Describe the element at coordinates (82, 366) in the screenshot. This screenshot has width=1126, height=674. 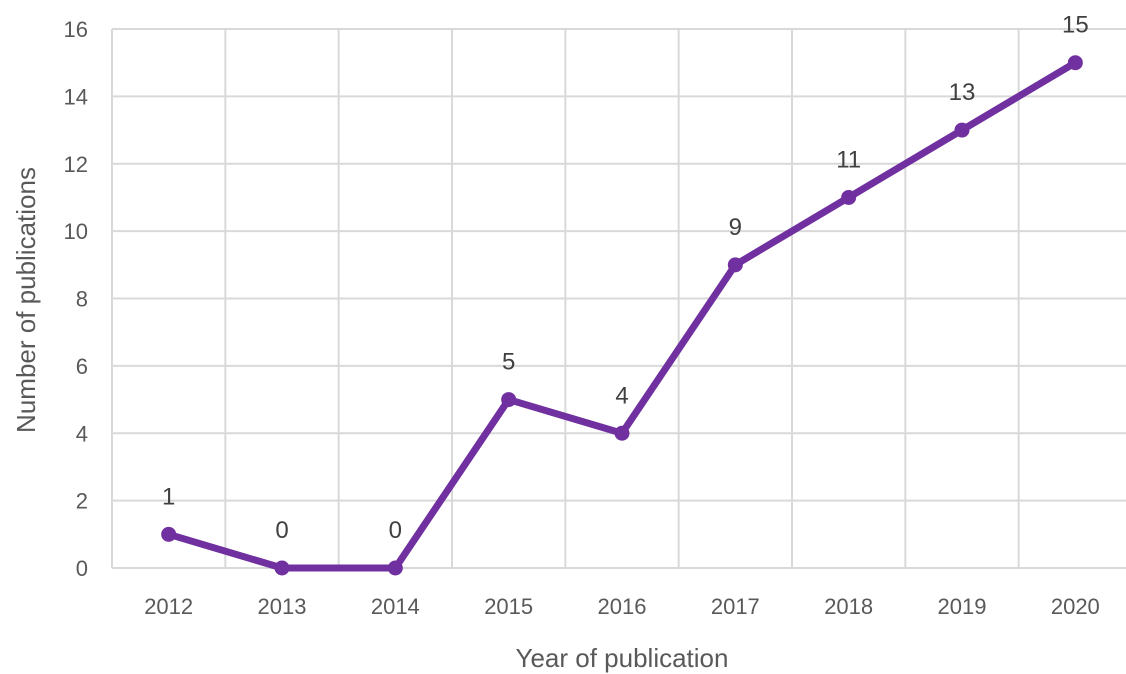
I see `y-tick-label: 6` at that location.